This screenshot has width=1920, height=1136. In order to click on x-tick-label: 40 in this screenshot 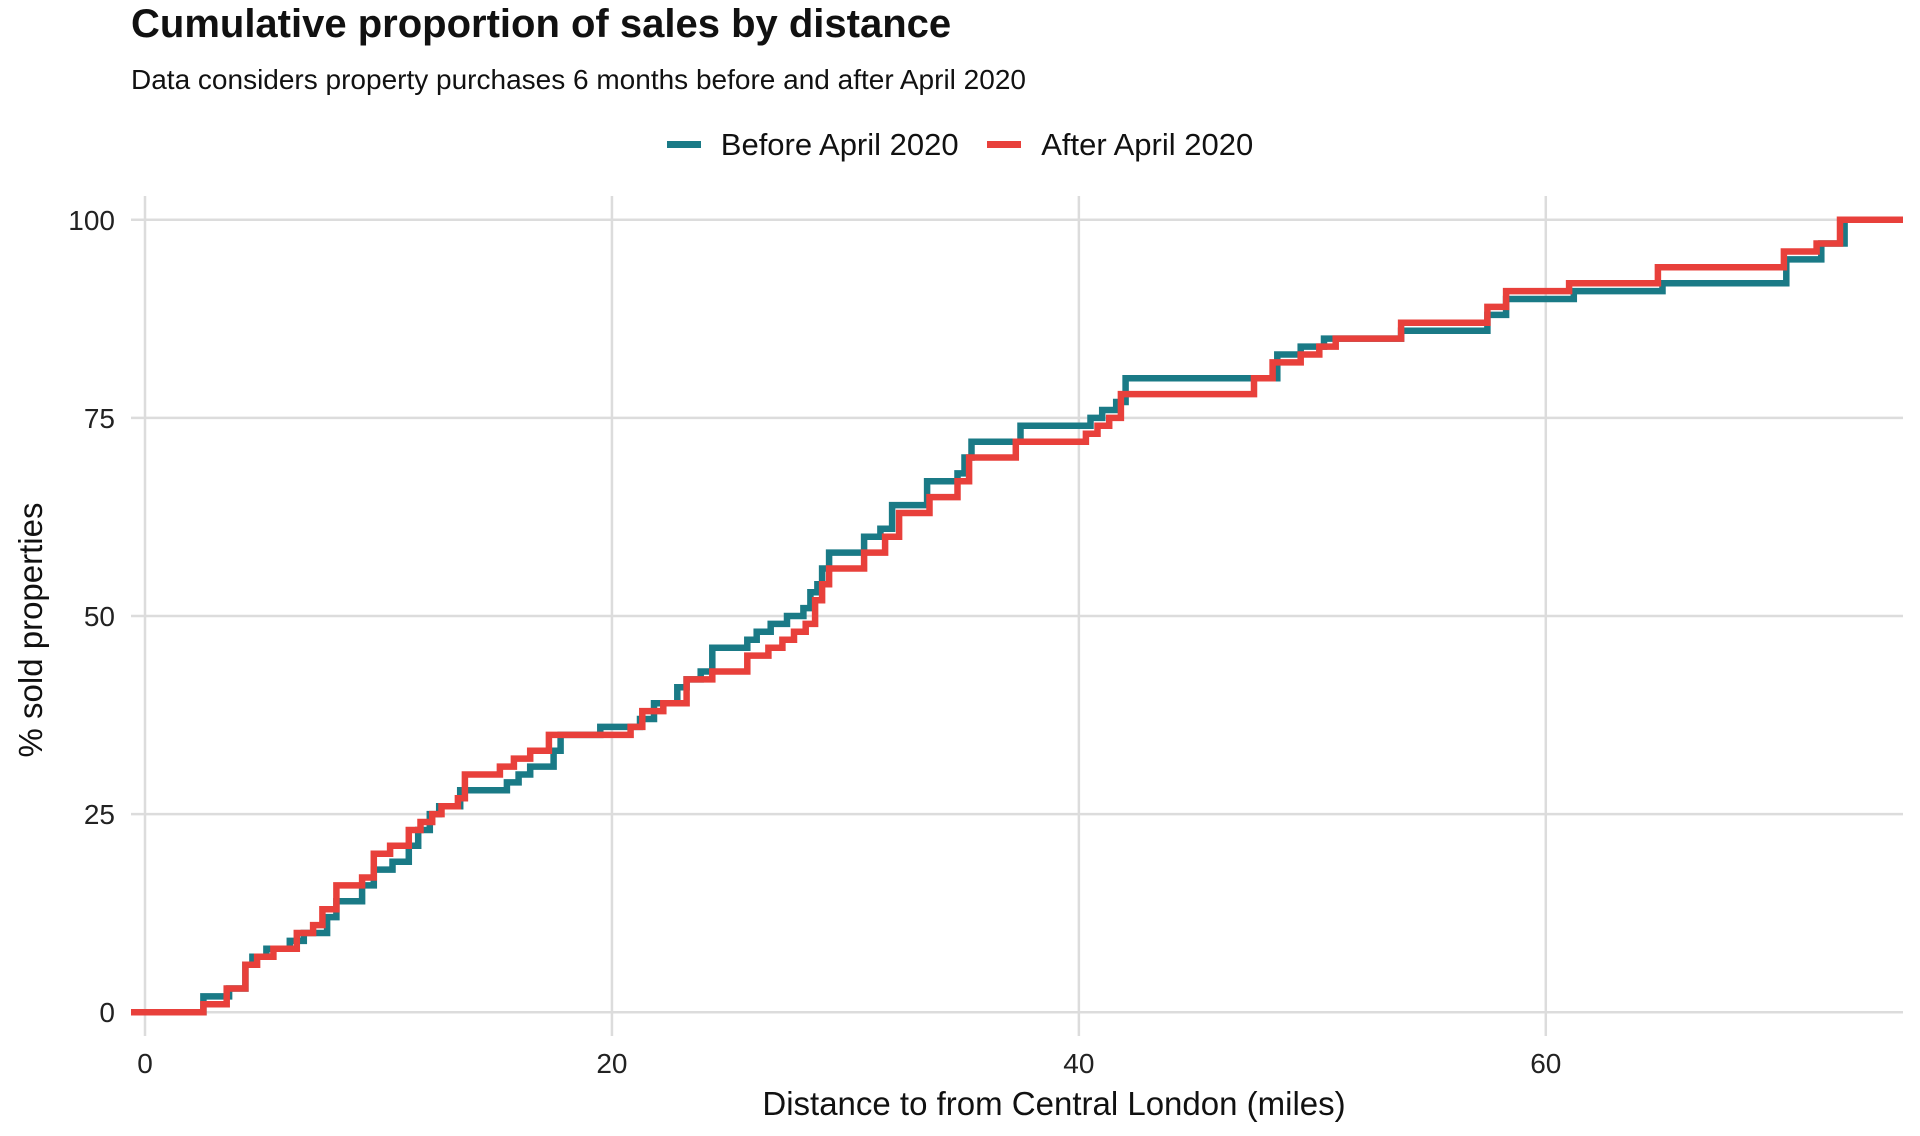, I will do `click(1078, 1063)`.